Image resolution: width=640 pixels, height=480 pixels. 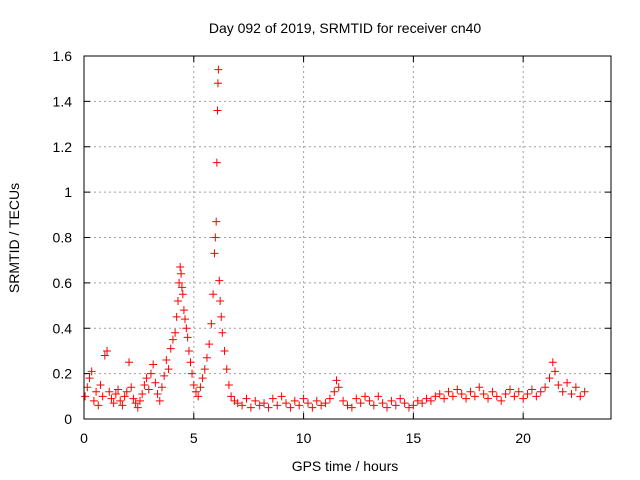 What do you see at coordinates (63, 374) in the screenshot?
I see `y-tick-label: 0.2` at bounding box center [63, 374].